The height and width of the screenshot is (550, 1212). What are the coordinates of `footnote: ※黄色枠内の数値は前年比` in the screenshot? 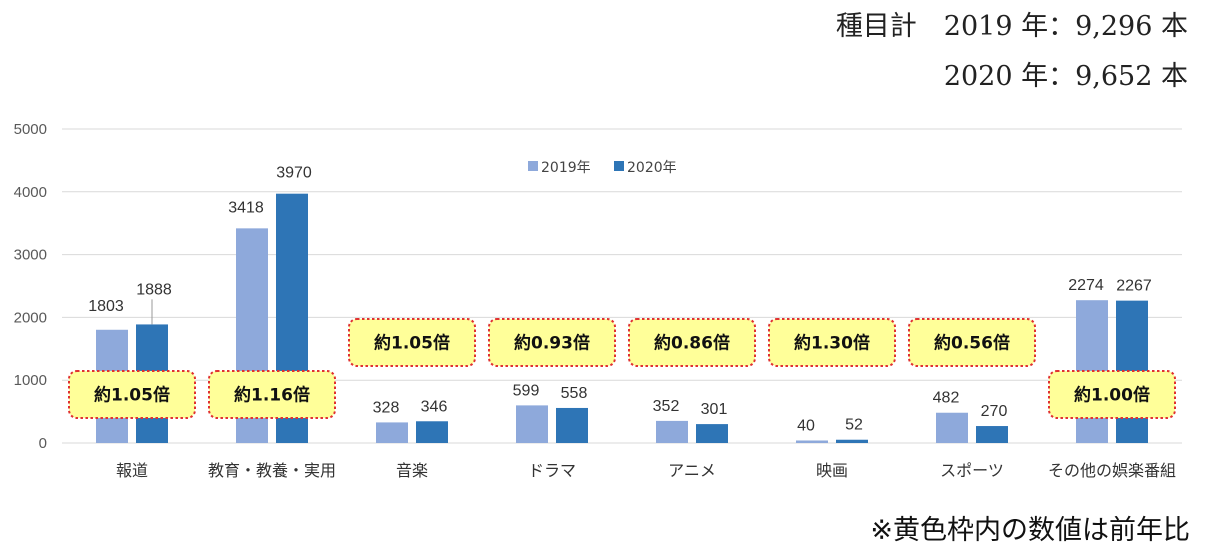 It's located at (1030, 530).